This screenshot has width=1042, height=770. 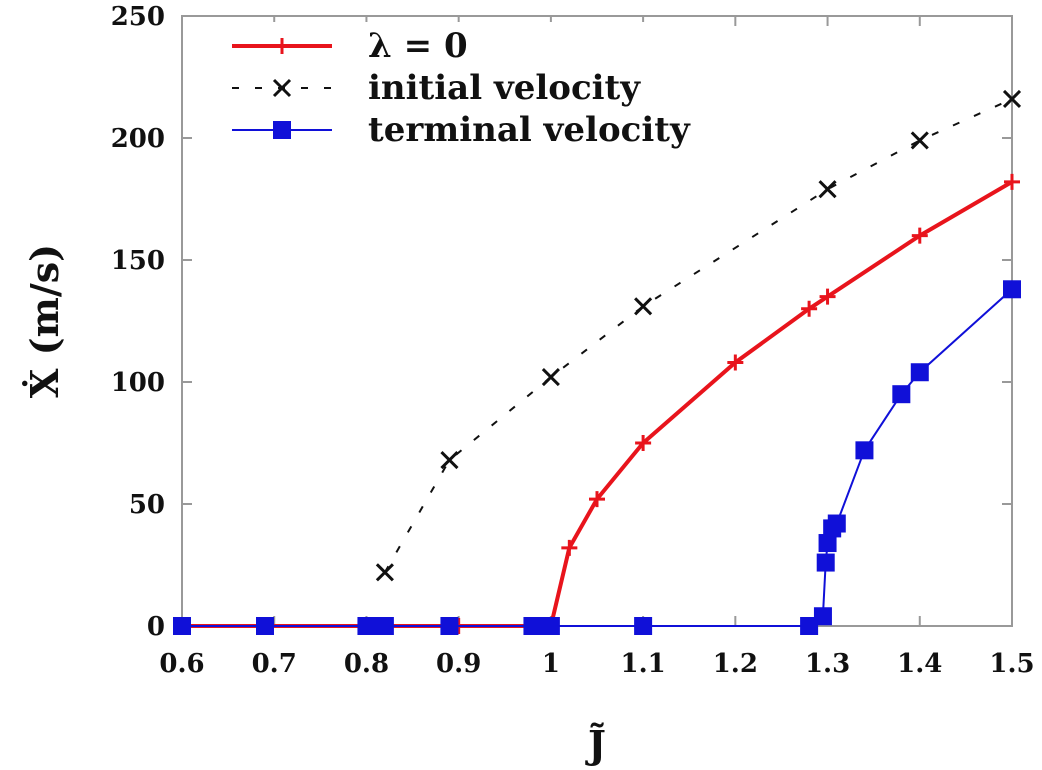 I want to click on y-tick-label: 250, so click(x=138, y=17).